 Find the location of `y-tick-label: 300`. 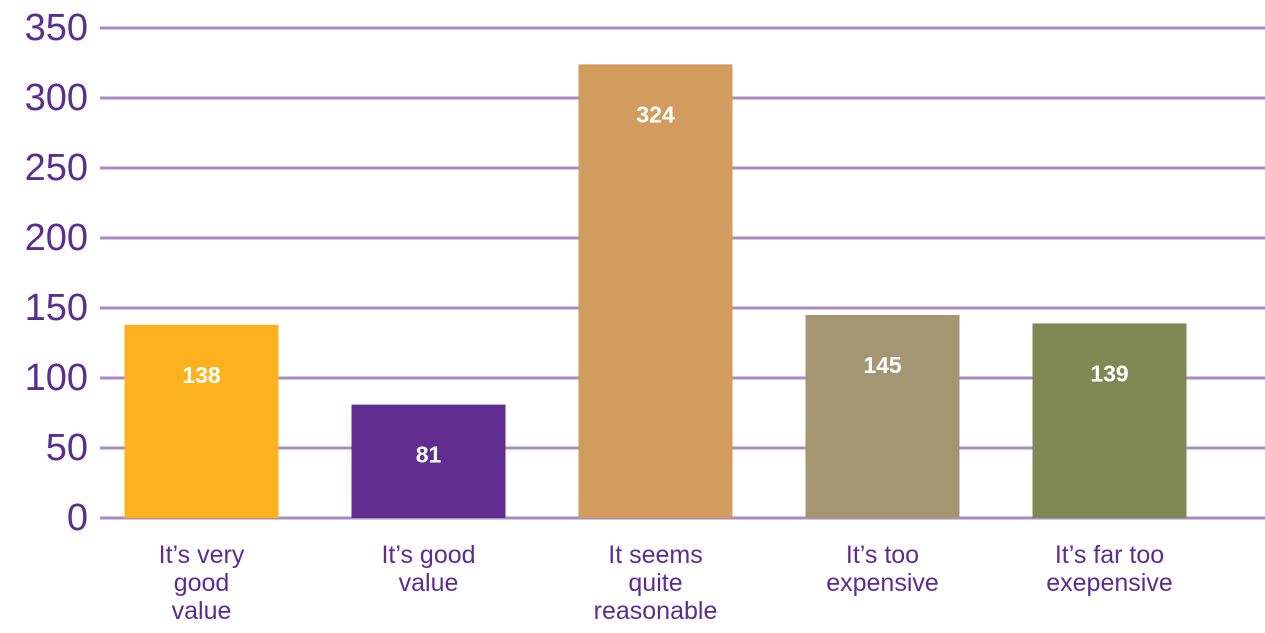

y-tick-label: 300 is located at coordinates (56, 98).